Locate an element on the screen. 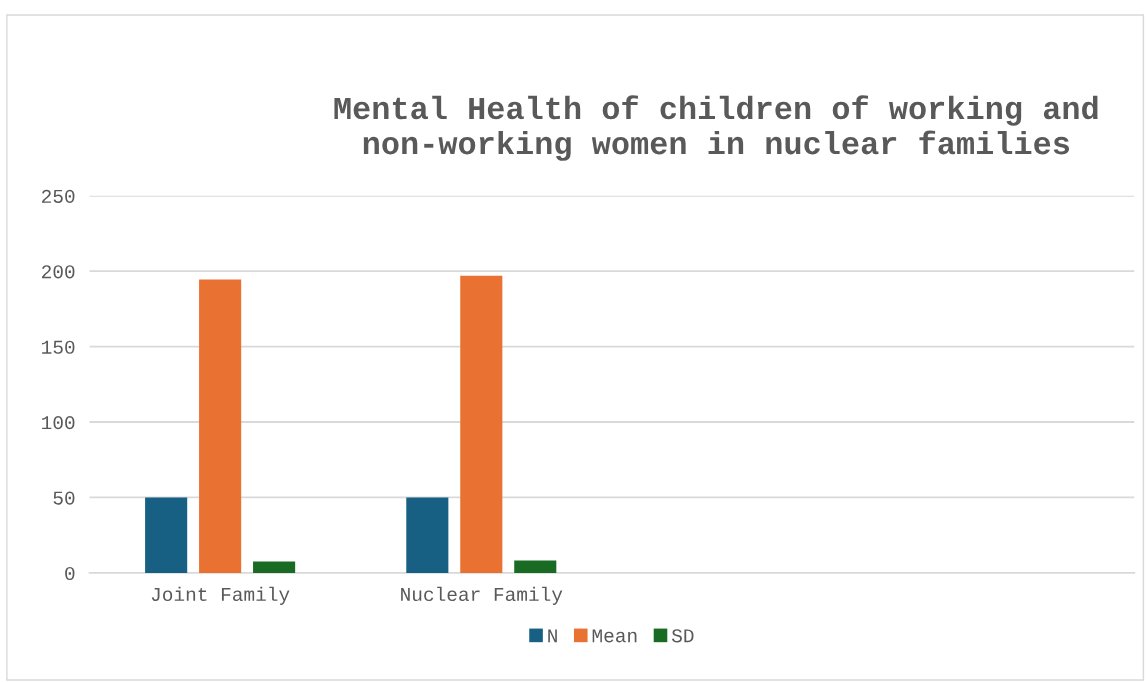 The height and width of the screenshot is (682, 1148). legend-label: N is located at coordinates (552, 636).